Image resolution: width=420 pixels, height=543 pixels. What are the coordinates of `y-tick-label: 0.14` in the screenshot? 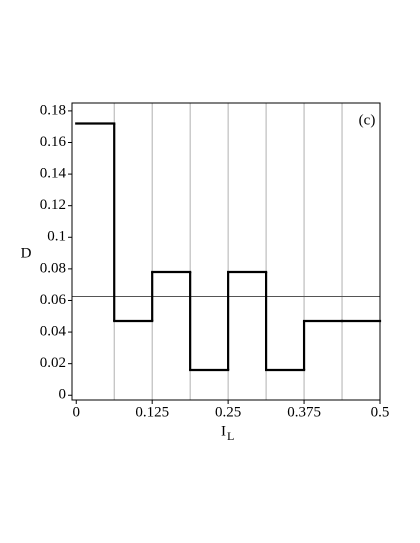 It's located at (53, 174).